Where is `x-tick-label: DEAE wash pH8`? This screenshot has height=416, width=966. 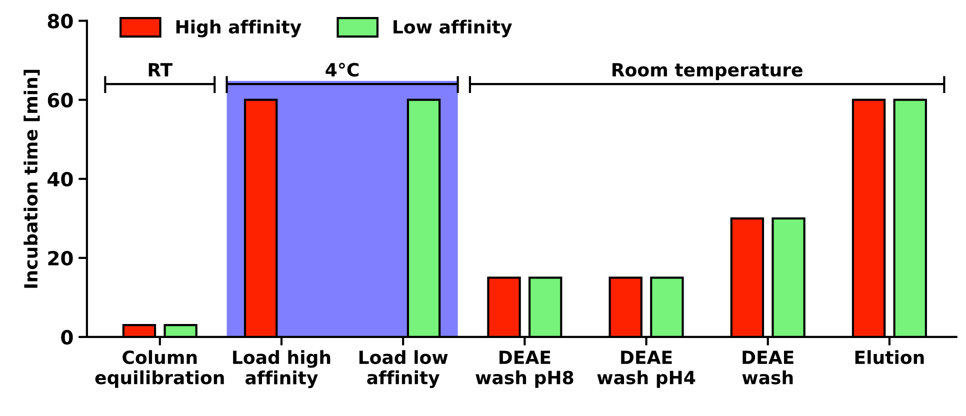 x-tick-label: DEAE wash pH8 is located at coordinates (525, 369).